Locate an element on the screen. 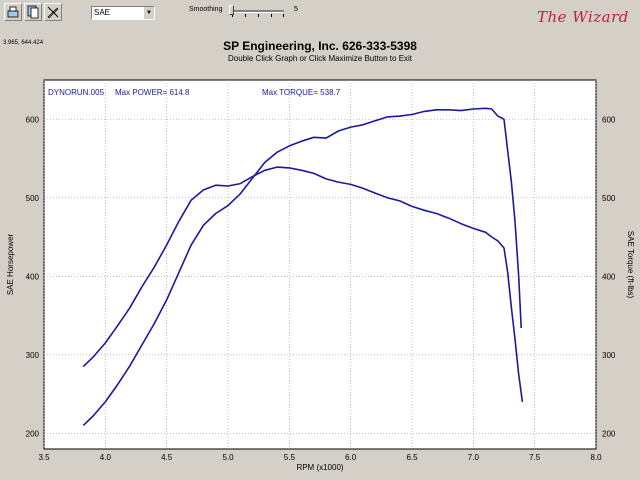 Image resolution: width=640 pixels, height=480 pixels. y2-tick-label: 500 is located at coordinates (609, 198).